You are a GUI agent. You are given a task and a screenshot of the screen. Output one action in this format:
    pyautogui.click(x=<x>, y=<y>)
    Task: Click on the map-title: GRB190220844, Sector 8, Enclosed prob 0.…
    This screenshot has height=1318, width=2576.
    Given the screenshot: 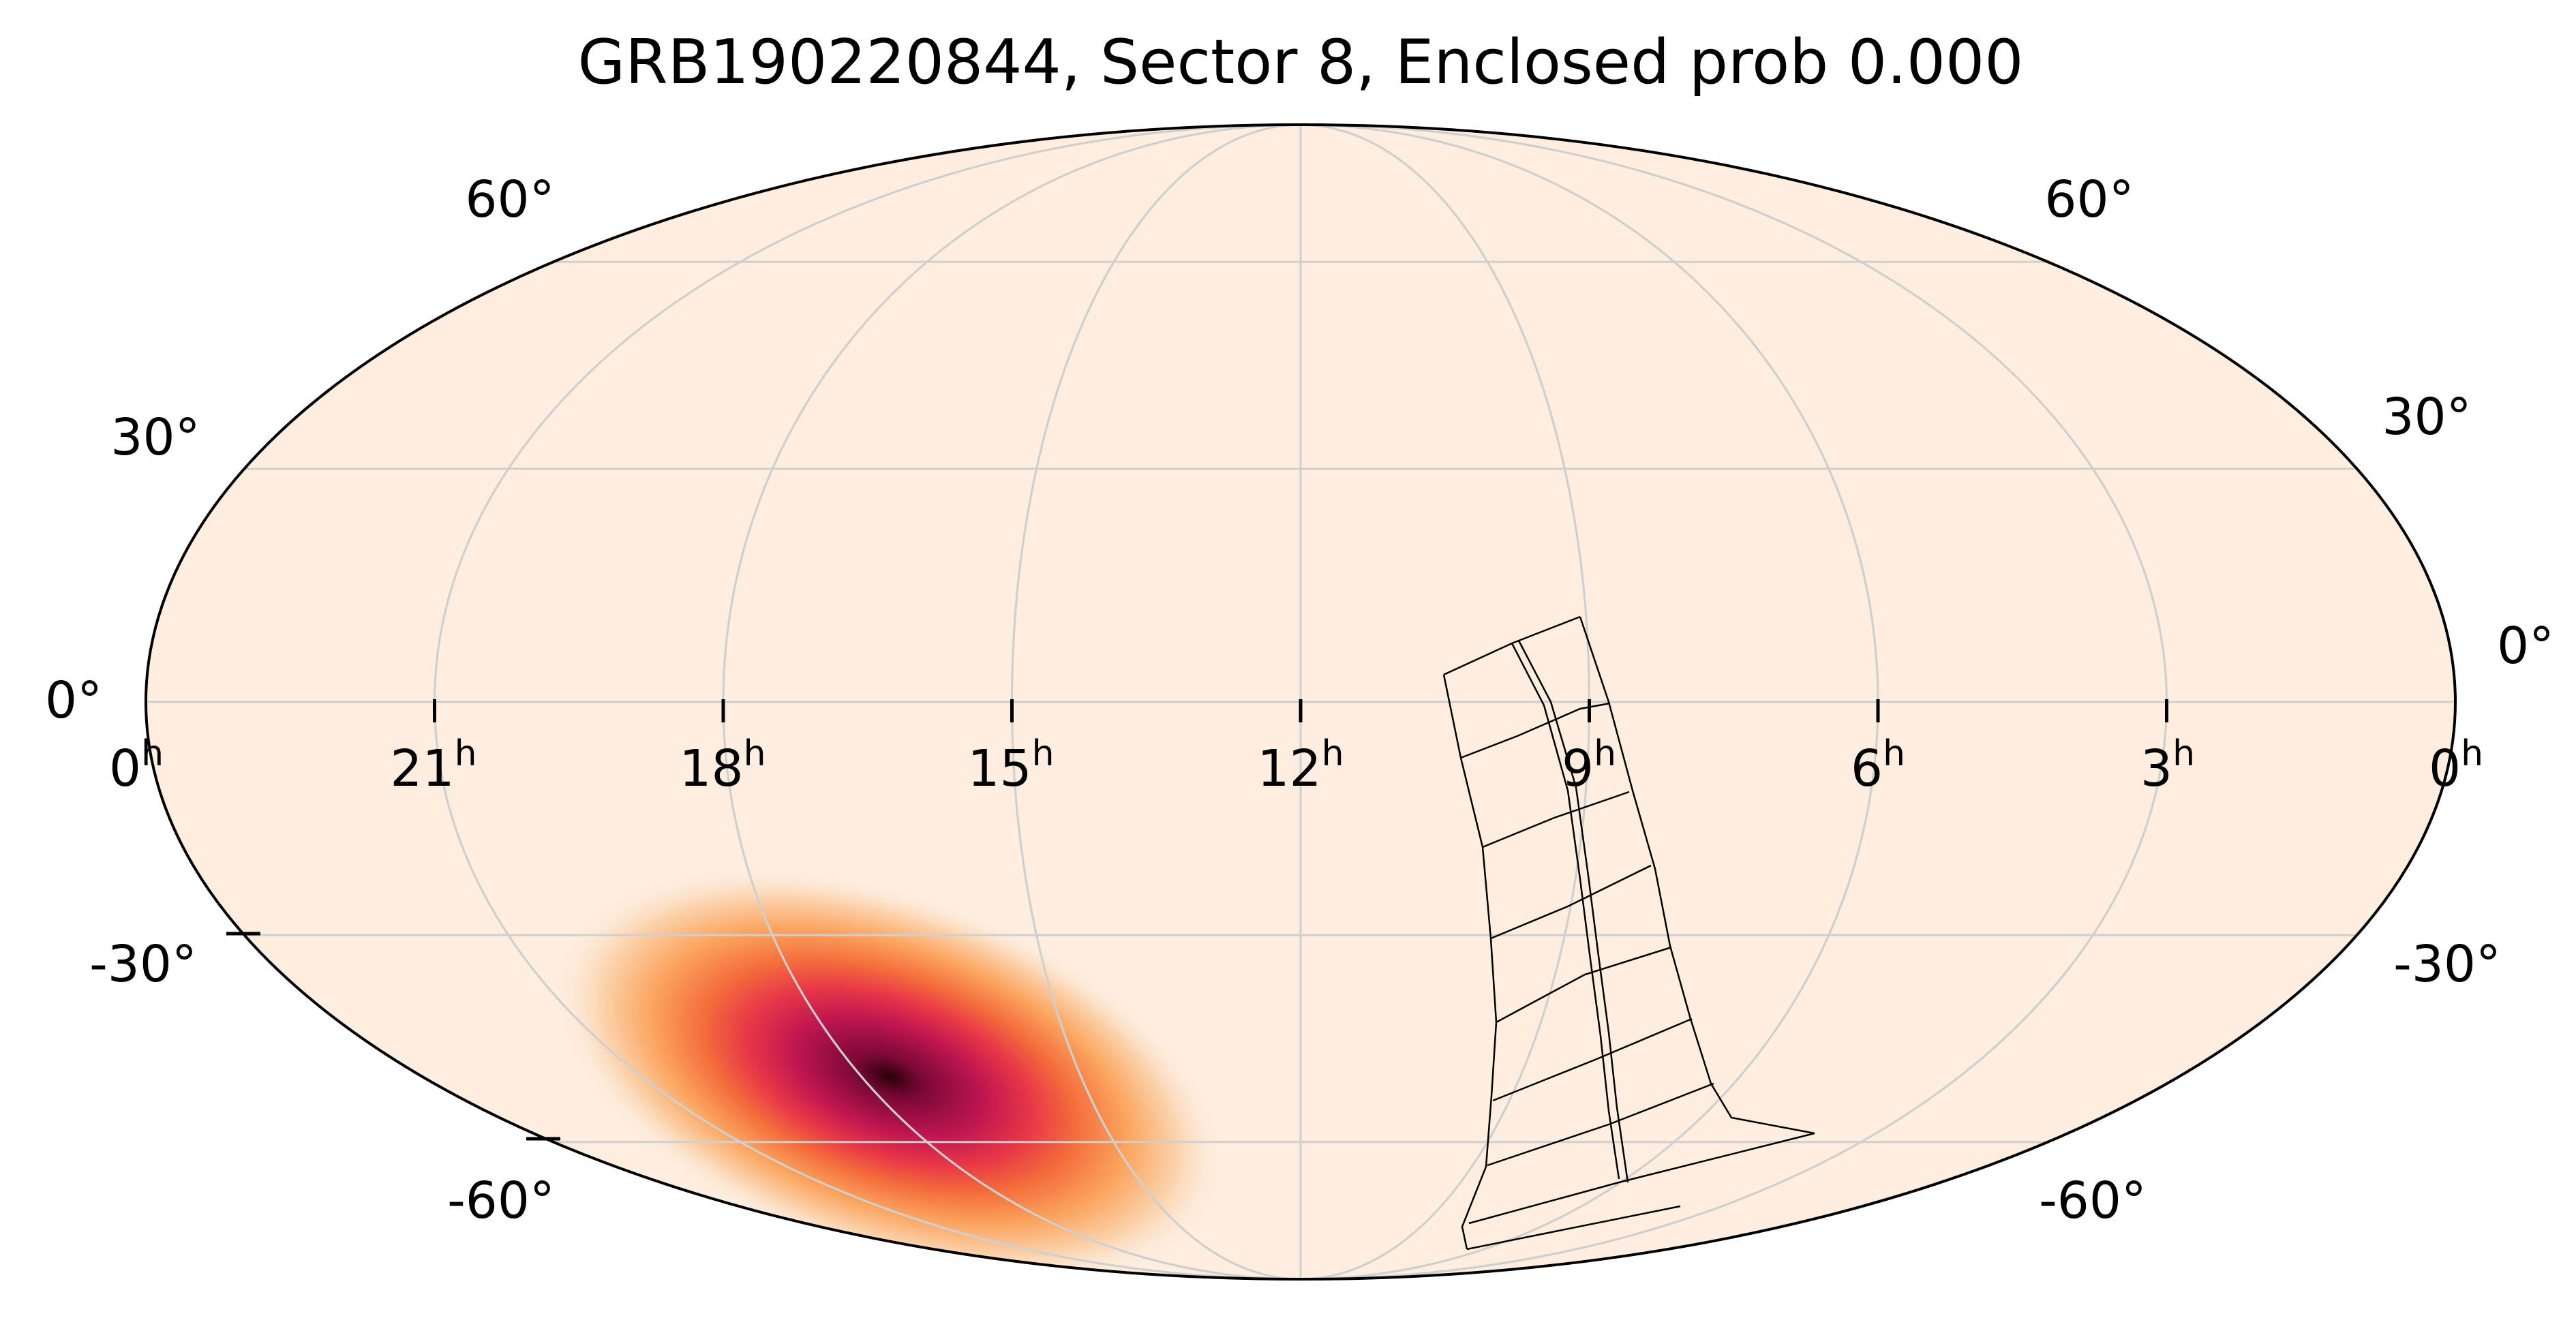 What is the action you would take?
    pyautogui.click(x=1300, y=62)
    